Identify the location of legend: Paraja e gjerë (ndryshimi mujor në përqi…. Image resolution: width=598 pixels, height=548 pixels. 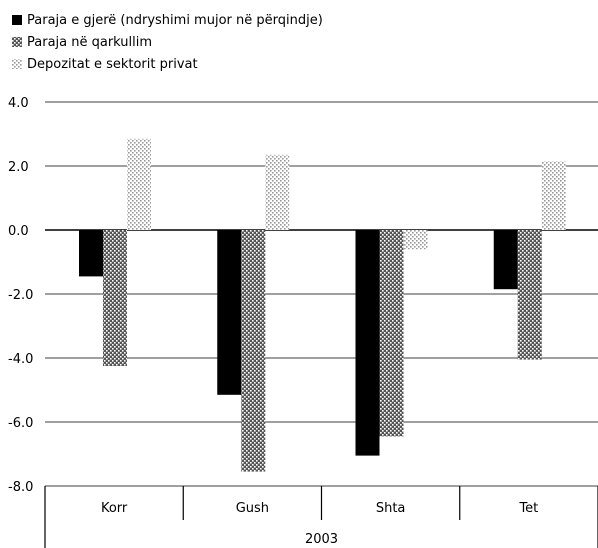
(167, 42).